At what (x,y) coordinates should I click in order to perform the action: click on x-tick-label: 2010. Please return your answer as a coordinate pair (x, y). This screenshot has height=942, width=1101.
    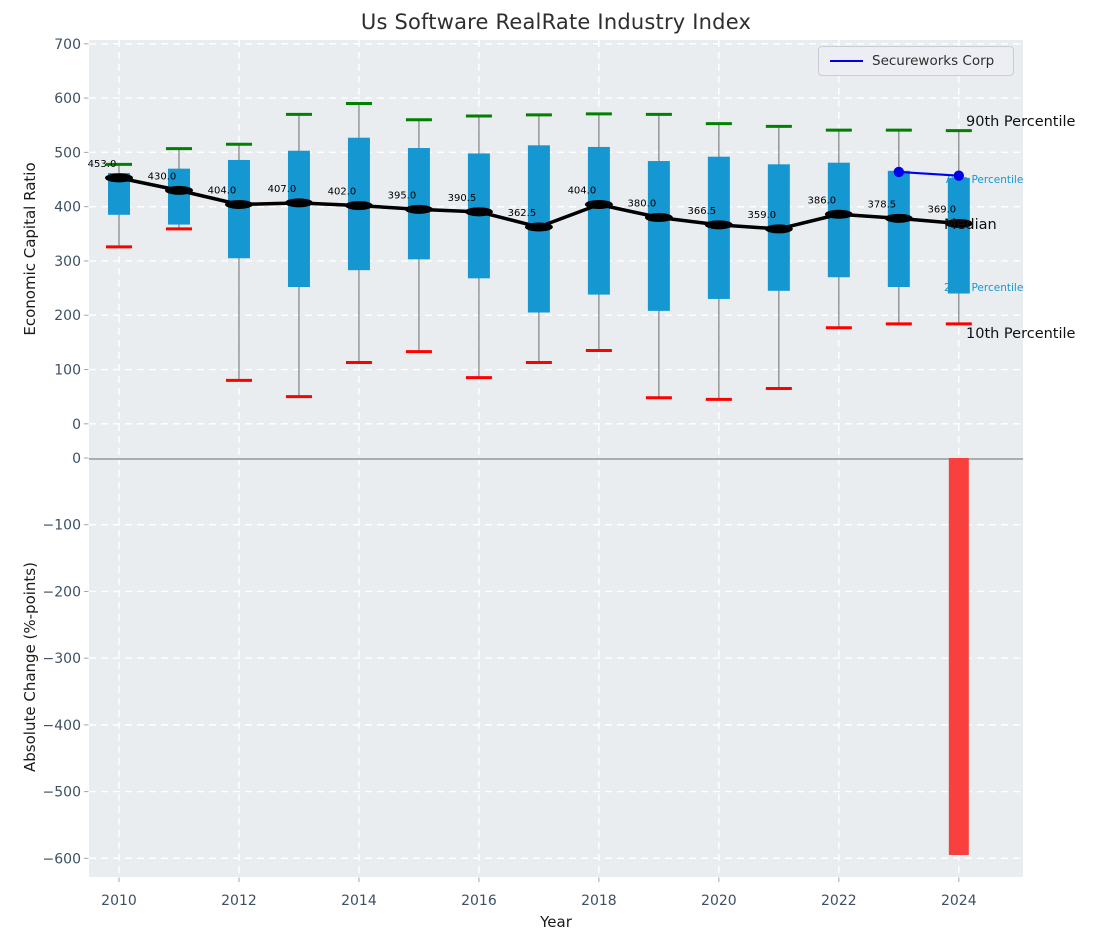
    Looking at the image, I should click on (119, 901).